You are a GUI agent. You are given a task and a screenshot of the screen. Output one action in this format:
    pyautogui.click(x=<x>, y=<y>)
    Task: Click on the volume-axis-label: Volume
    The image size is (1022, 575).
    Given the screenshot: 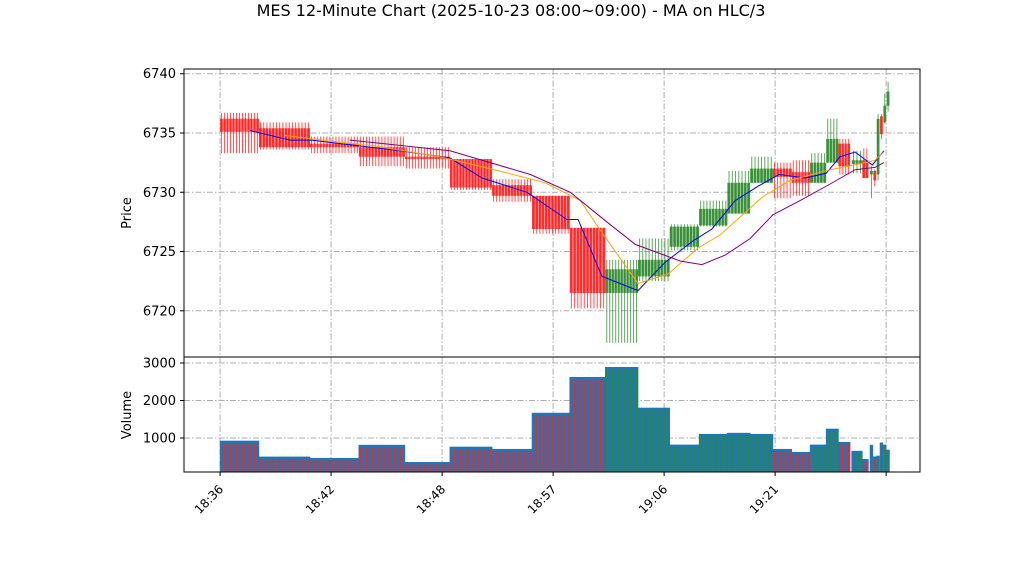 What is the action you would take?
    pyautogui.click(x=127, y=415)
    